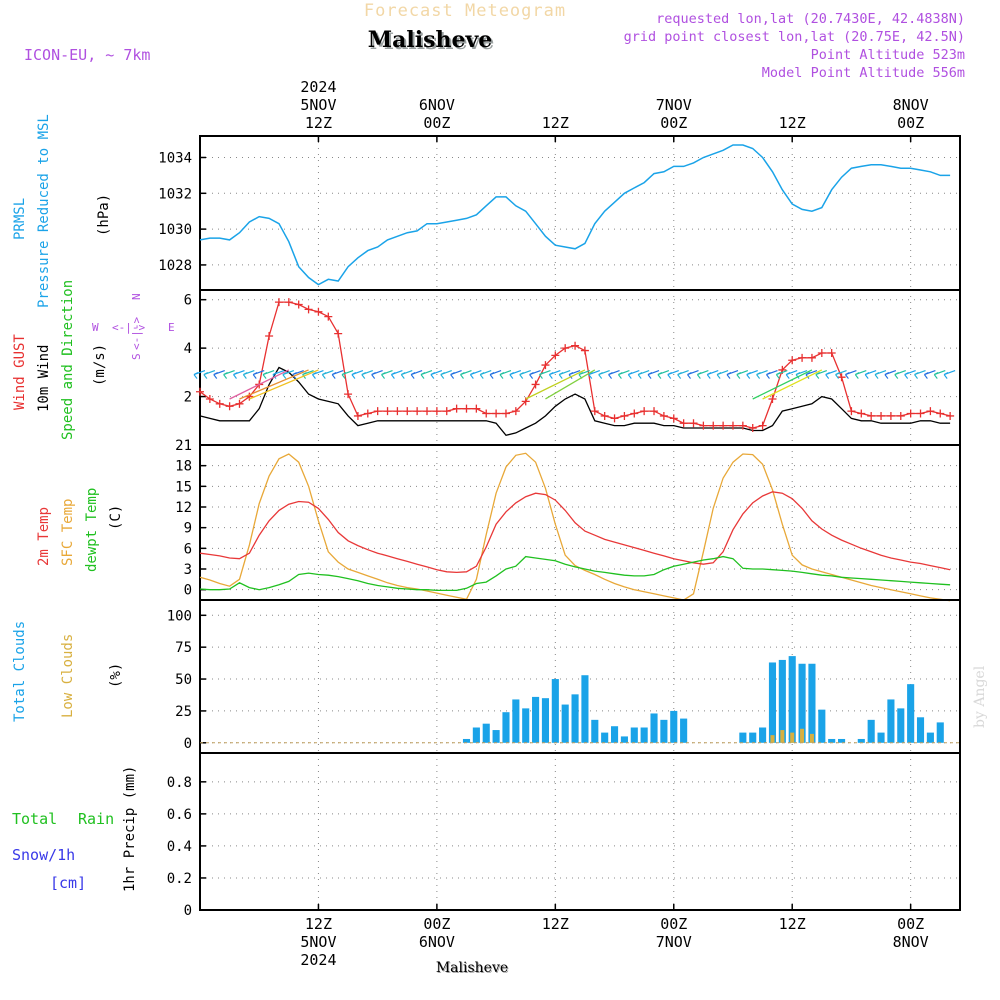 The height and width of the screenshot is (1000, 1000). Describe the element at coordinates (575, 215) in the screenshot. I see `series-prmsl` at that location.